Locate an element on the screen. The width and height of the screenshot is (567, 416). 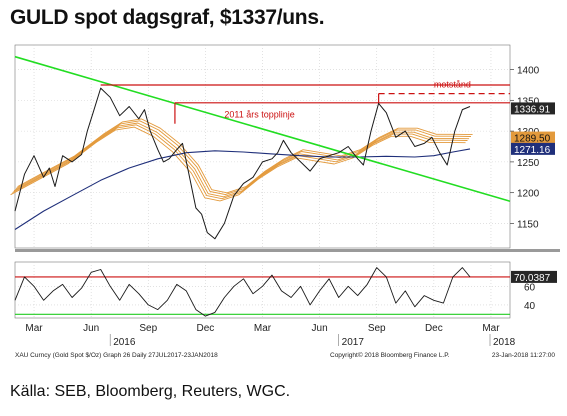
price-tick-label: 1350 is located at coordinates (528, 101).